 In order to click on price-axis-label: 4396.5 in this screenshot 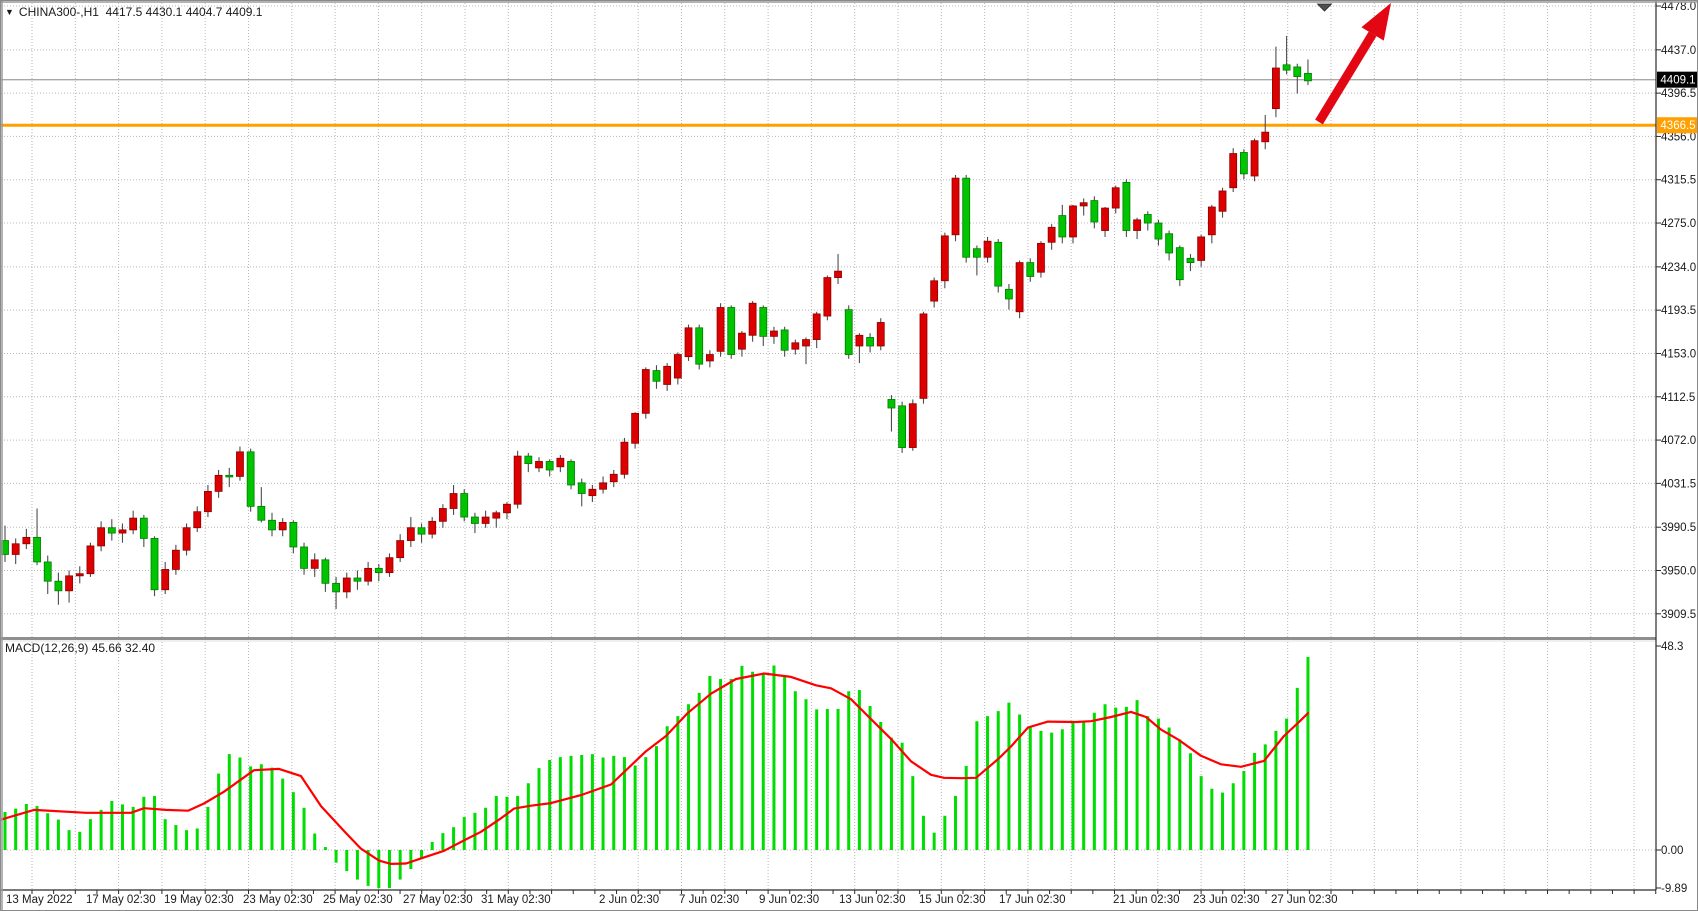, I will do `click(1678, 94)`.